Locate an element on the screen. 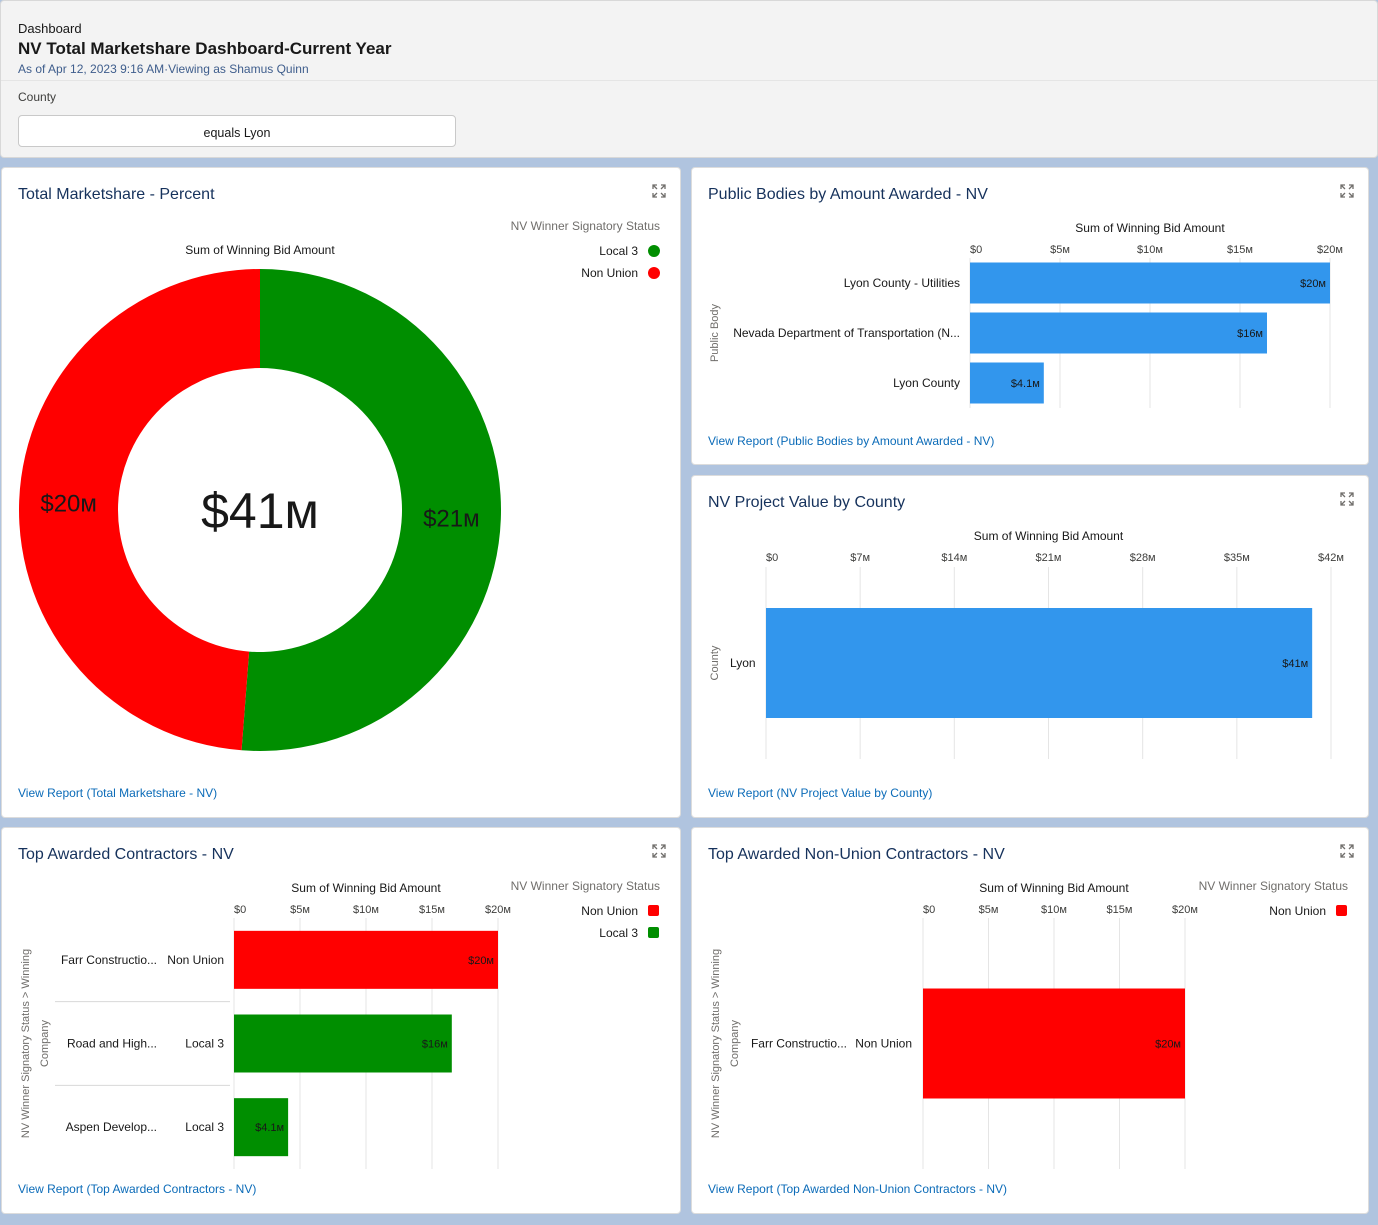 The height and width of the screenshot is (1225, 1378). category-label: Lyon County - Utilities is located at coordinates (902, 283).